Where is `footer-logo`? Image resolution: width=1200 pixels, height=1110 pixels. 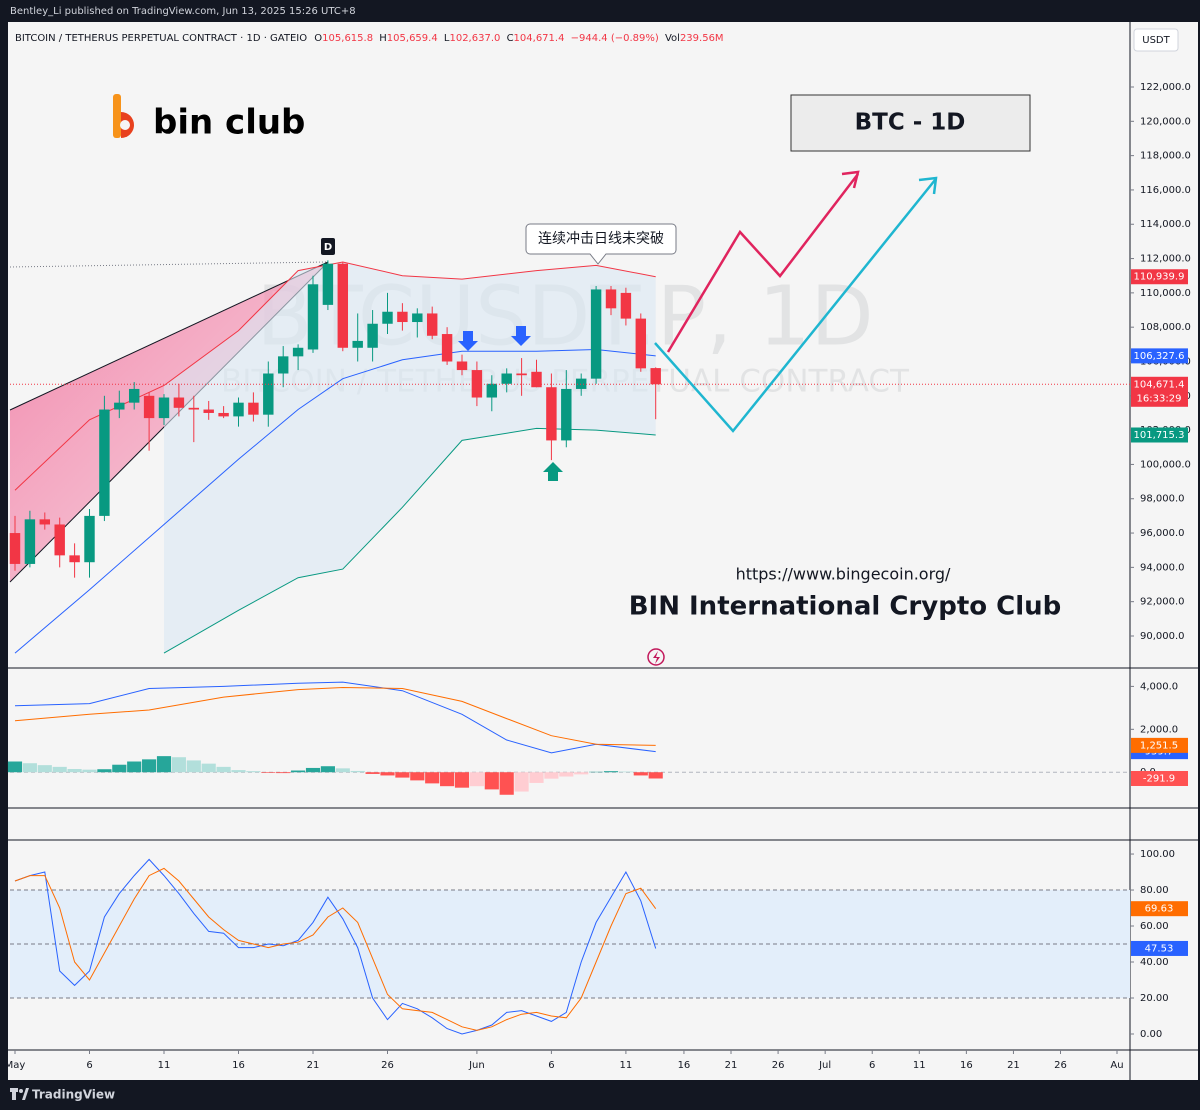 footer-logo is located at coordinates (19, 1094).